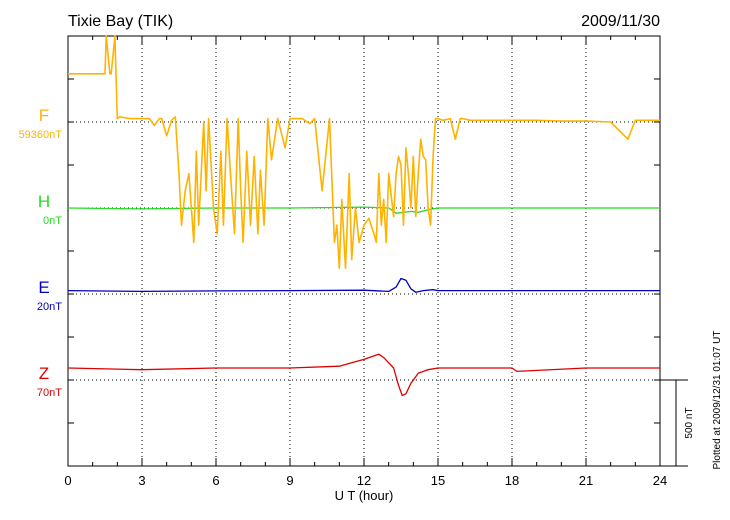 The image size is (730, 520). What do you see at coordinates (660, 480) in the screenshot?
I see `x-tick-label: 24` at bounding box center [660, 480].